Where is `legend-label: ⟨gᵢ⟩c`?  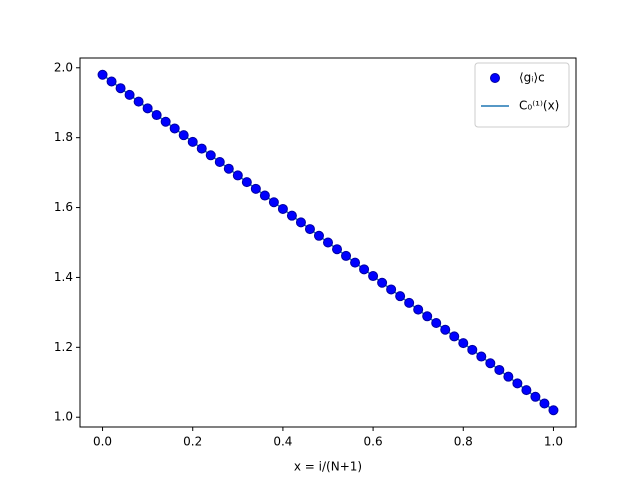
legend-label: ⟨gᵢ⟩c is located at coordinates (532, 78).